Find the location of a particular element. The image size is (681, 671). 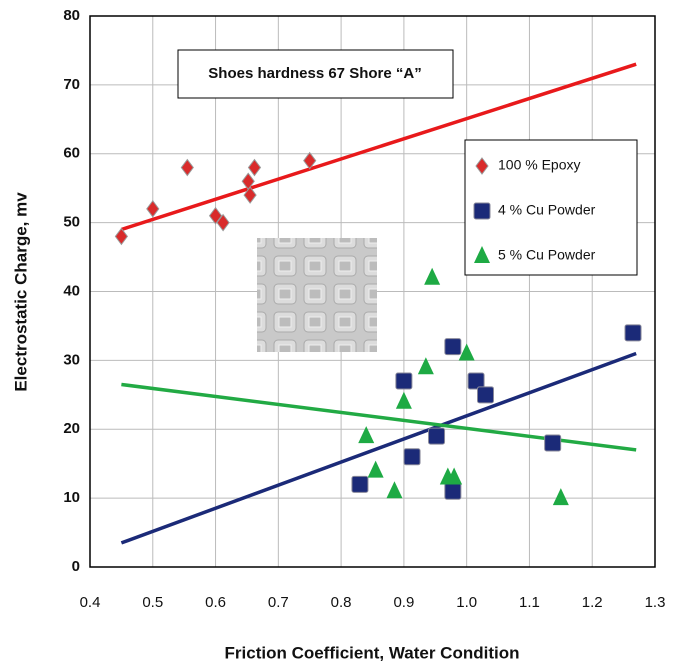

x-axis-label: Friction Coefficient, Water Condition is located at coordinates (372, 652).